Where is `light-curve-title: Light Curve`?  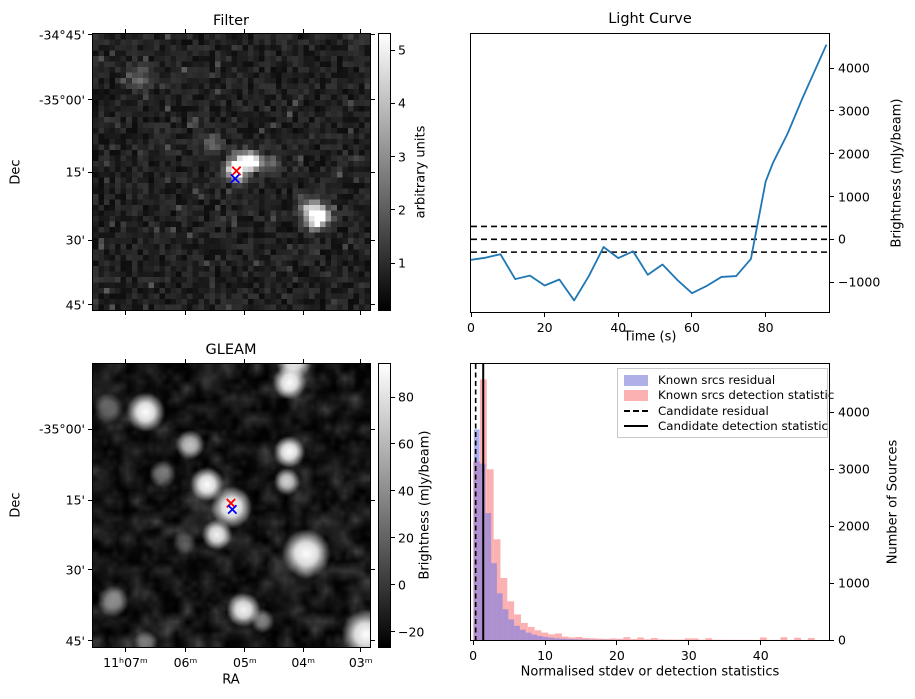 light-curve-title: Light Curve is located at coordinates (650, 19).